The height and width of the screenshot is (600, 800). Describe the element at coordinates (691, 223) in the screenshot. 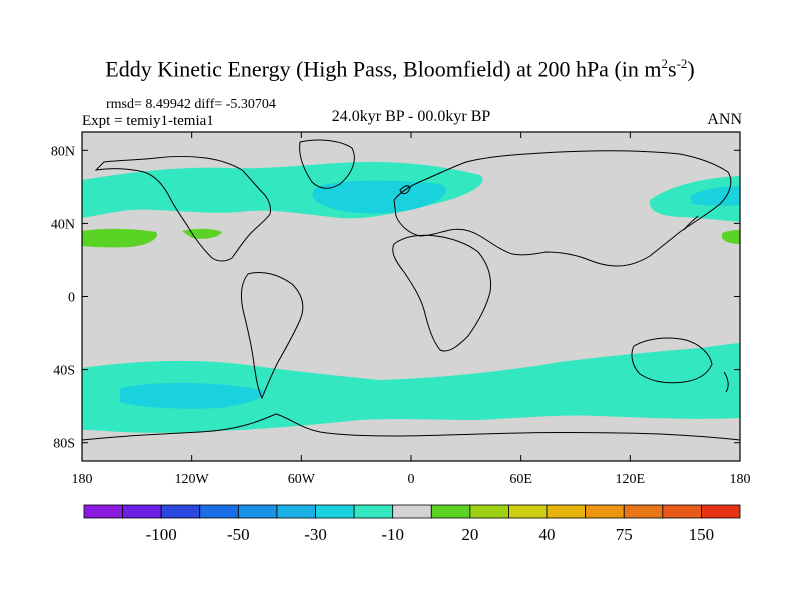

I see `coast-japan` at that location.